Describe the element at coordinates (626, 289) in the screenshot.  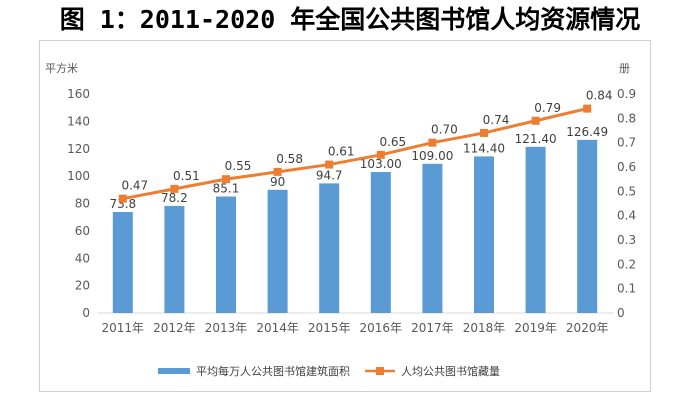
I see `y-right-tick-label: 0.1` at that location.